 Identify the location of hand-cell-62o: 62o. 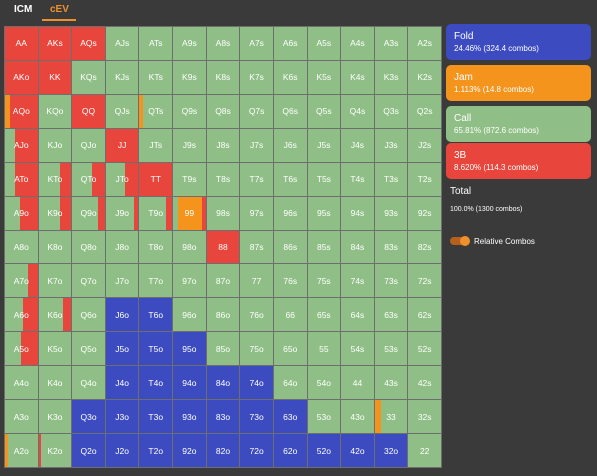
(290, 450).